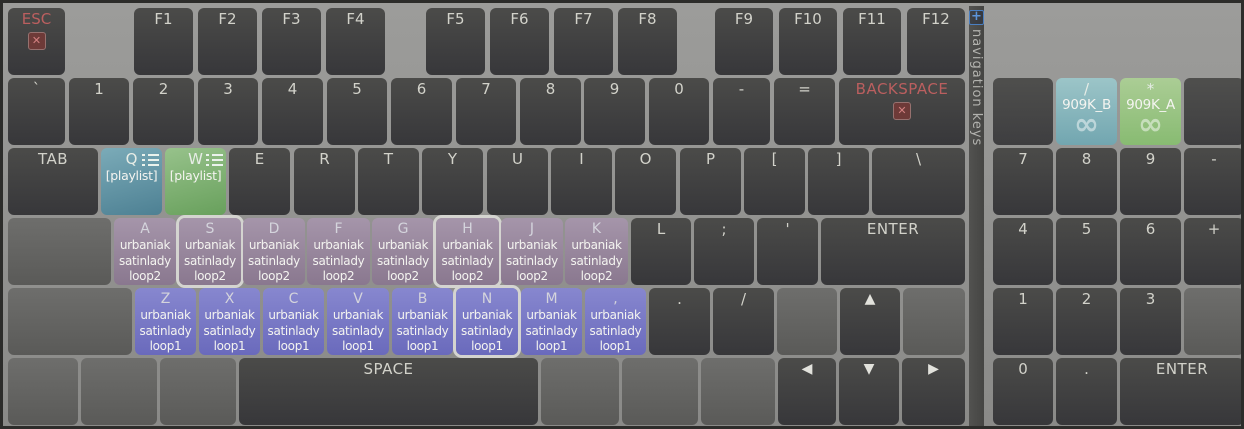 This screenshot has width=1244, height=429. Describe the element at coordinates (519, 41) in the screenshot. I see `key-f6: F6` at that location.